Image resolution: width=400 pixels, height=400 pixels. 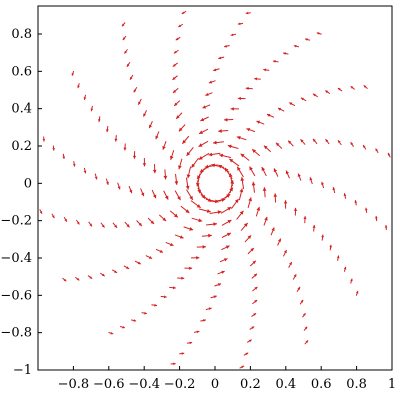 I want to click on x-tick-label: 0, so click(x=215, y=384).